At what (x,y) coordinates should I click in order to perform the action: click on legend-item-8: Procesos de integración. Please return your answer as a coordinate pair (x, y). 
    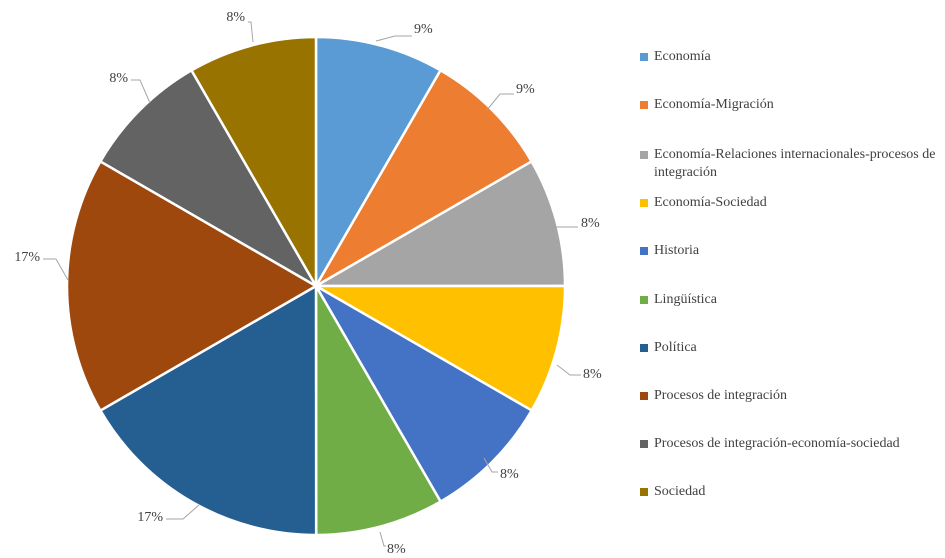
    Looking at the image, I should click on (789, 396).